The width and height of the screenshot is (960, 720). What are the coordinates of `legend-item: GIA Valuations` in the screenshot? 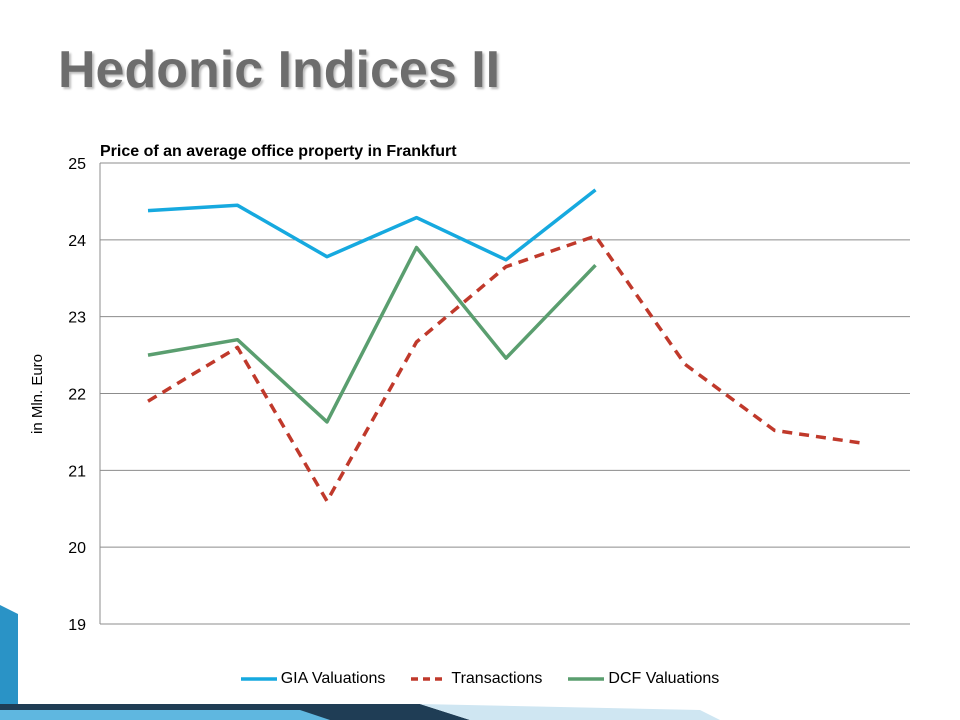 It's located at (313, 679).